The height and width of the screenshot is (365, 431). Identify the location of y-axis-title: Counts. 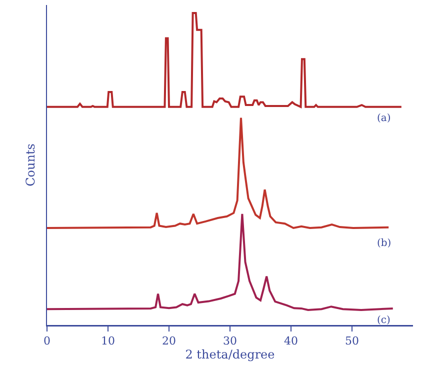
(30, 165).